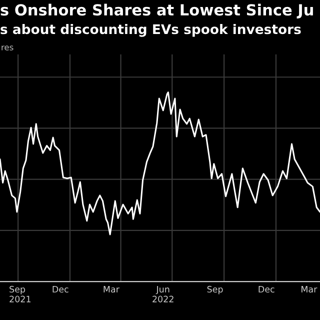  I want to click on x-tick-label: Sep, so click(215, 290).